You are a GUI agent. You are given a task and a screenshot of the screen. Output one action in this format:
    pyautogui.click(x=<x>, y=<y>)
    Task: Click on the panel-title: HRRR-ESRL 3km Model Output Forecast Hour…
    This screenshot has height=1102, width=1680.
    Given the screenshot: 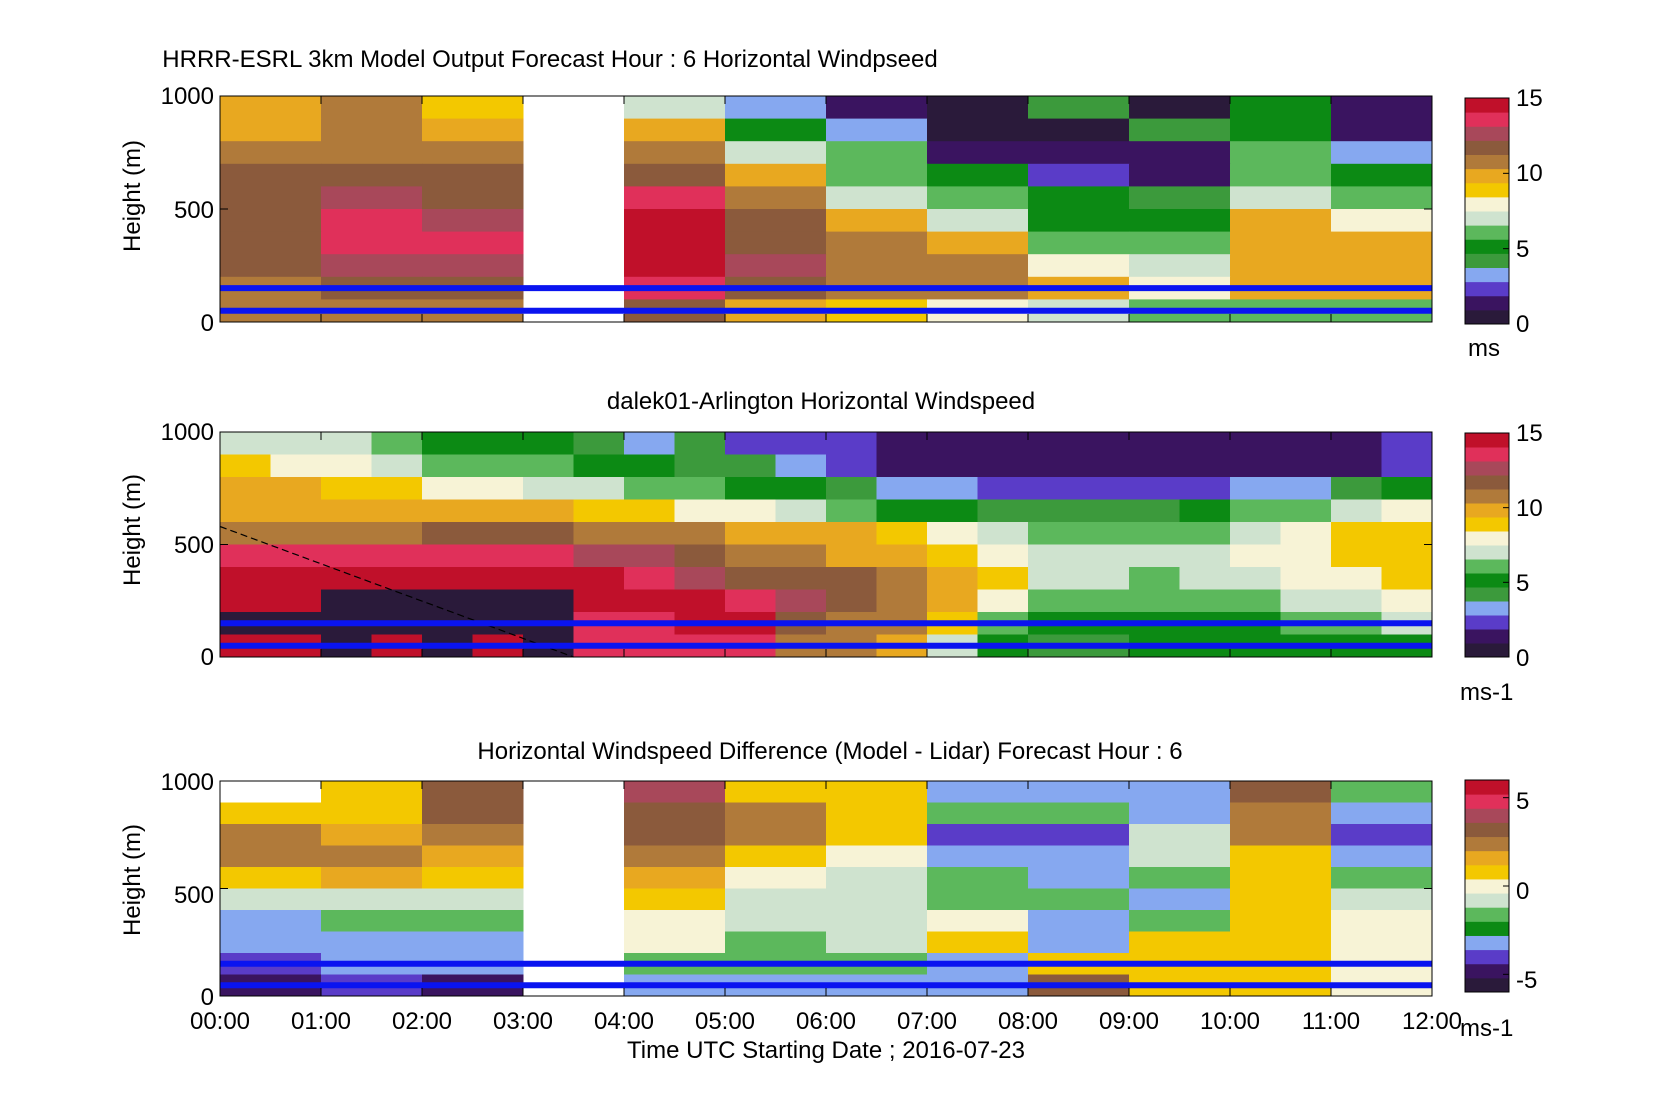 What is the action you would take?
    pyautogui.click(x=549, y=59)
    